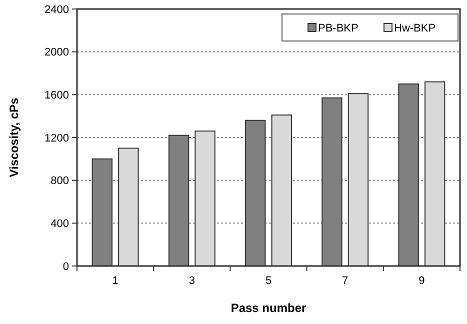 Image resolution: width=467 pixels, height=324 pixels. Describe the element at coordinates (115, 281) in the screenshot. I see `x-tick-label: 1` at that location.